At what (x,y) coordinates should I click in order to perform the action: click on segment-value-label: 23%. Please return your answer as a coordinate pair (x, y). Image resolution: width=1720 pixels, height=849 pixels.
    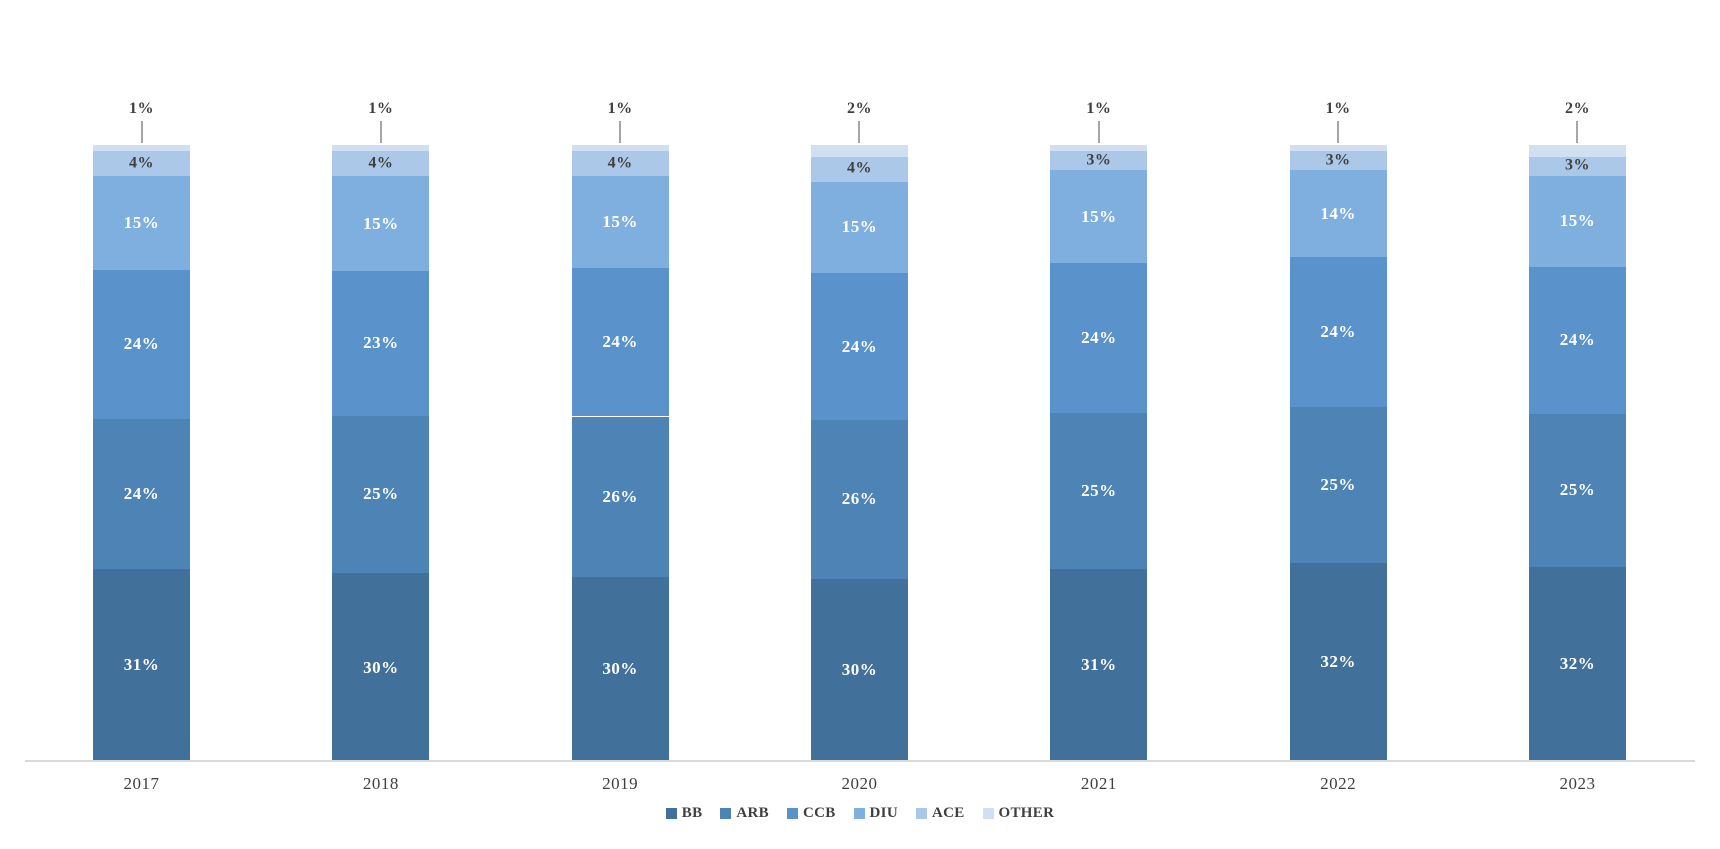
    Looking at the image, I should click on (381, 343).